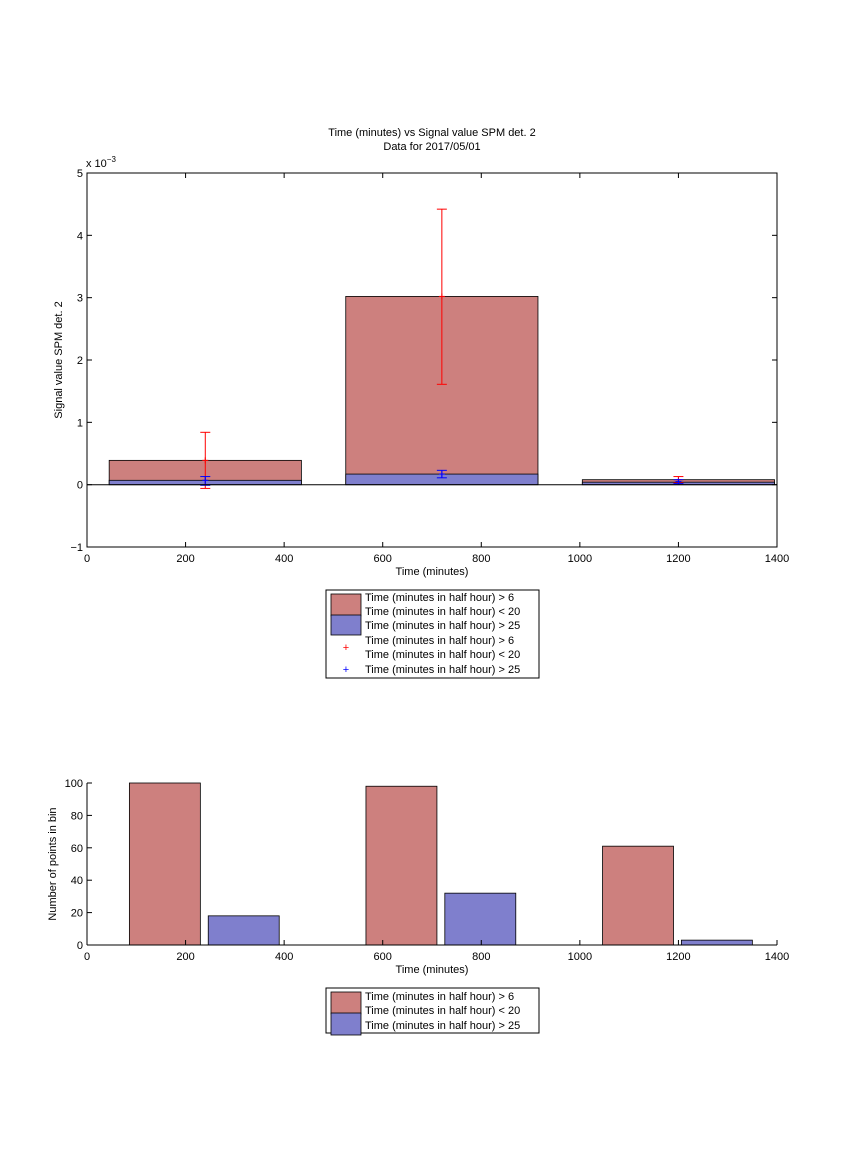 The image size is (864, 1152). Describe the element at coordinates (442, 1026) in the screenshot. I see `legend2-label-group2: Time (minutes in half hour) > 25` at that location.